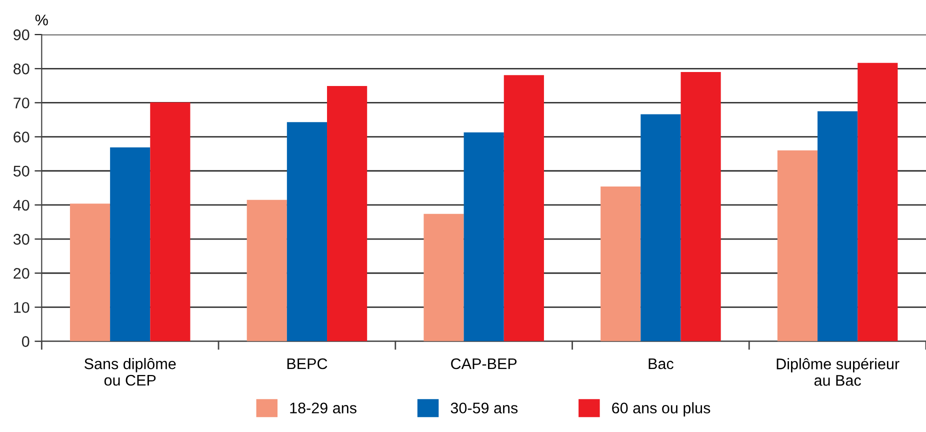 Image resolution: width=926 pixels, height=432 pixels. What do you see at coordinates (484, 408) in the screenshot?
I see `legend-label: 30-59 ans` at bounding box center [484, 408].